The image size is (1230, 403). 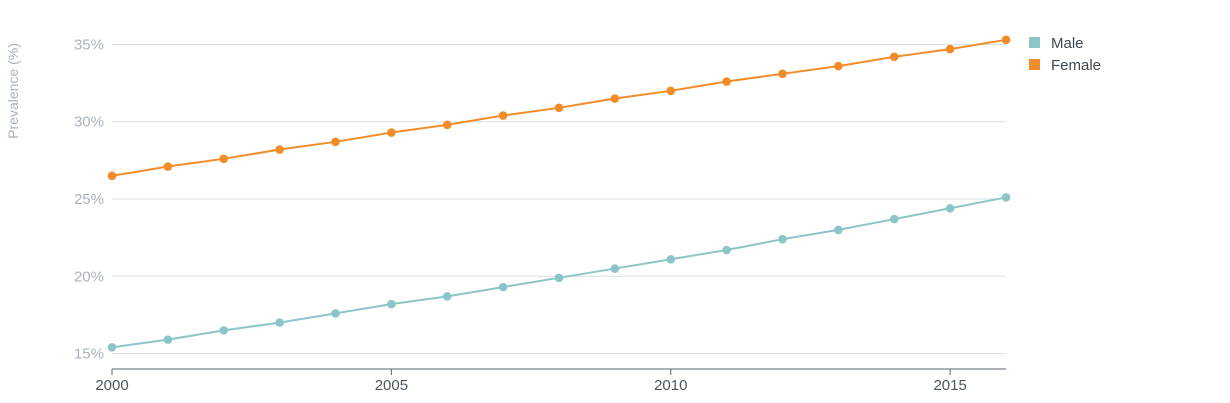 I want to click on x-tick-label: 2010, so click(x=670, y=385).